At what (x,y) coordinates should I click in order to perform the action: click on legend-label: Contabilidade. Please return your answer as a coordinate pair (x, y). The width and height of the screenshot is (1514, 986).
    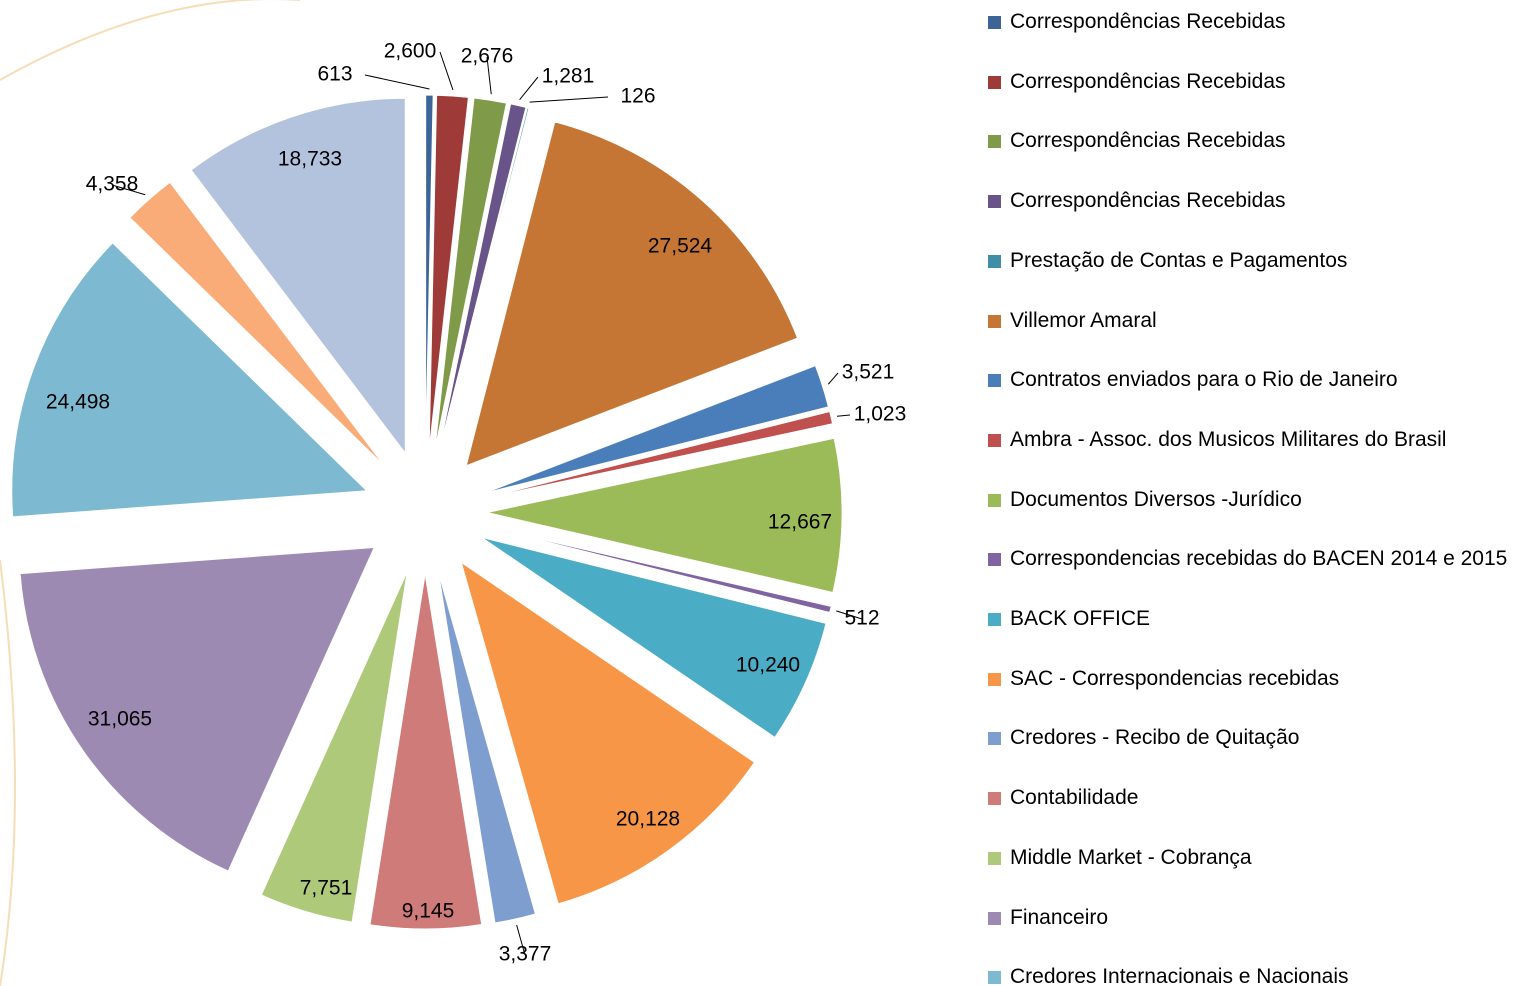
    Looking at the image, I should click on (1074, 798).